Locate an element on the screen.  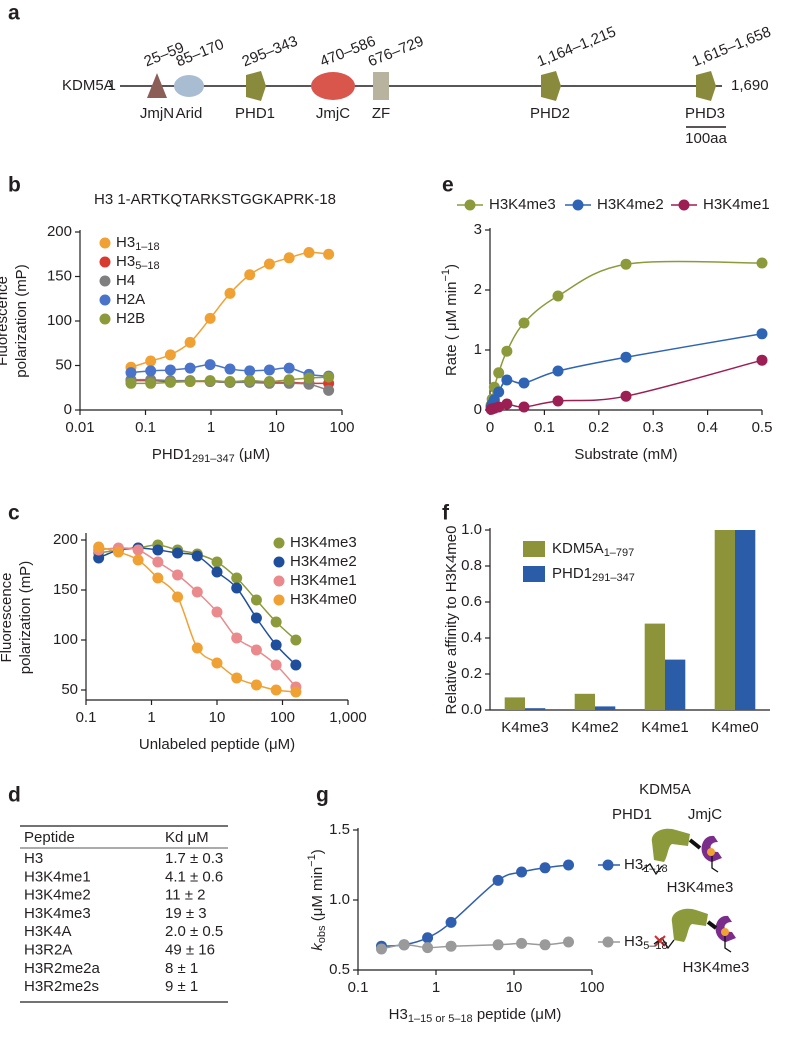
legend-swatch is located at coordinates (534, 549).